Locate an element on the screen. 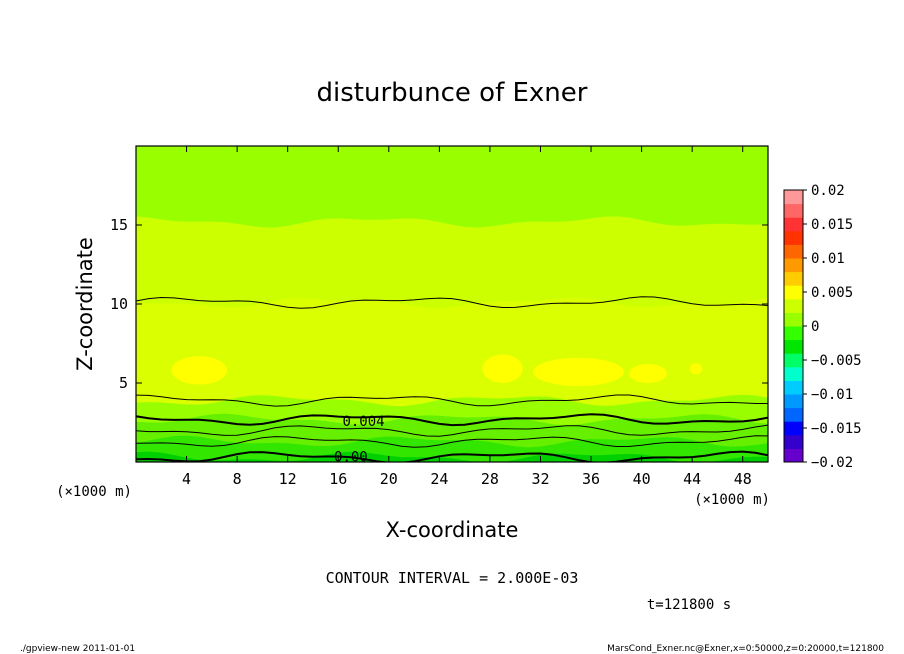 This screenshot has width=904, height=654. x-tick-label: 4 is located at coordinates (186, 479).